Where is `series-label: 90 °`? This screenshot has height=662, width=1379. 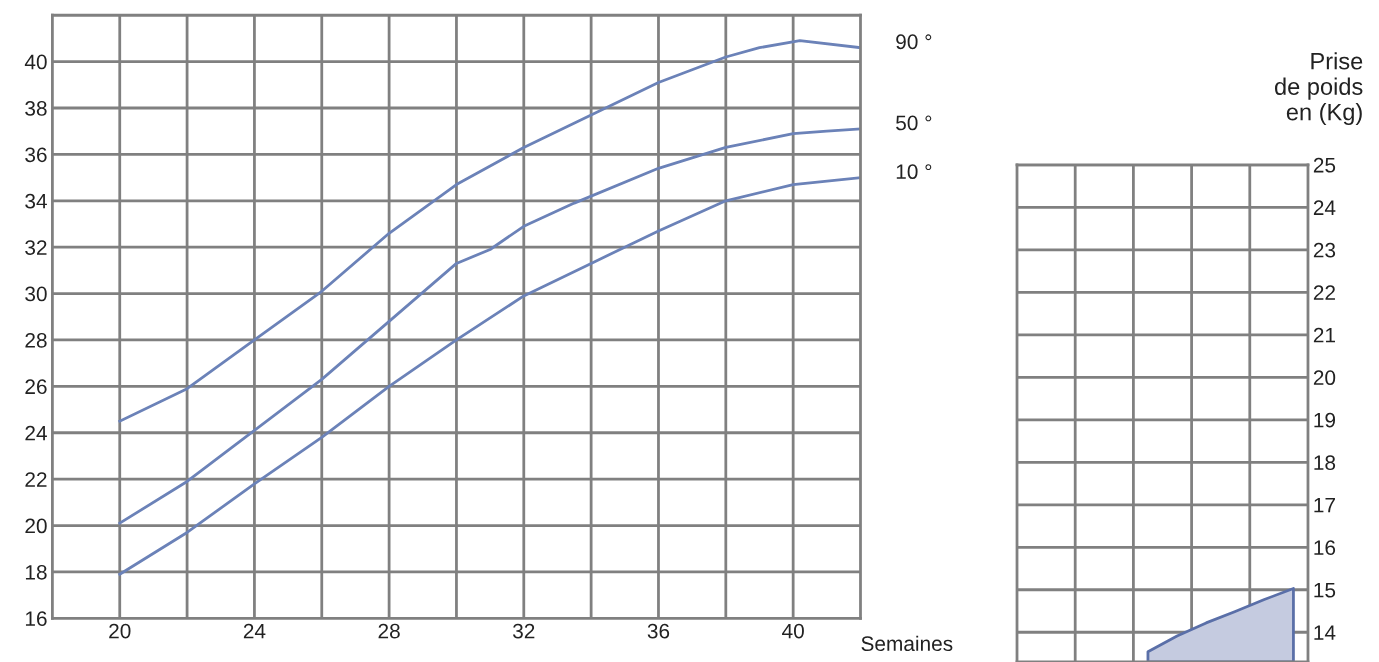 series-label: 90 ° is located at coordinates (914, 42).